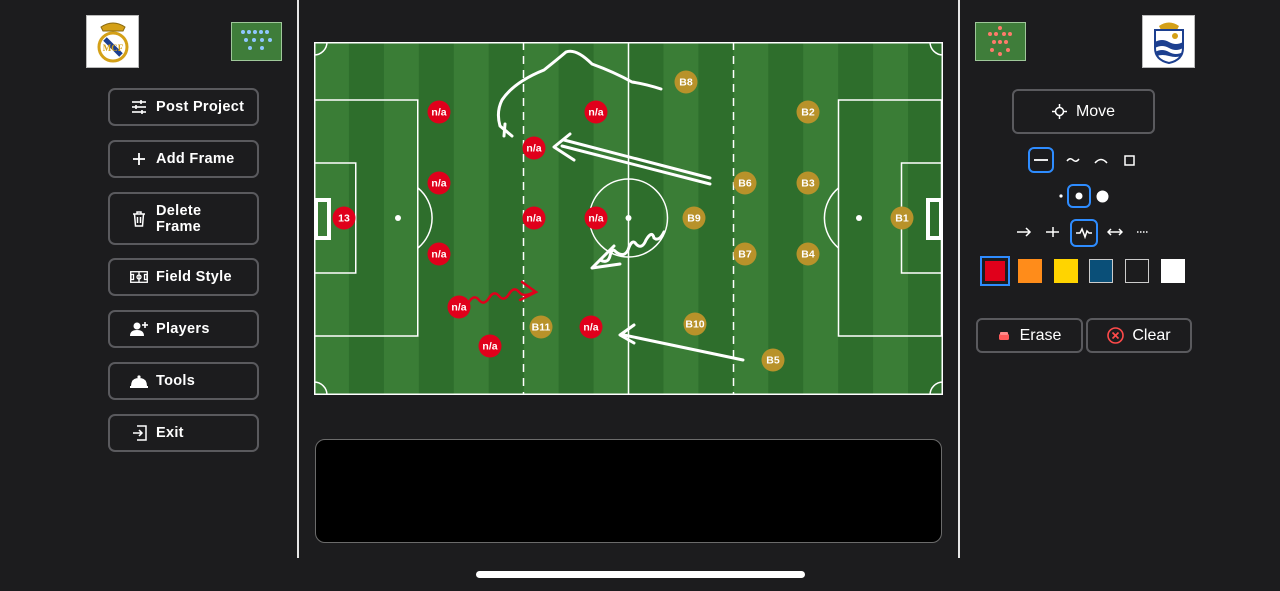 This screenshot has height=591, width=1280. What do you see at coordinates (1024, 232) in the screenshot?
I see `arrow-right-icon` at bounding box center [1024, 232].